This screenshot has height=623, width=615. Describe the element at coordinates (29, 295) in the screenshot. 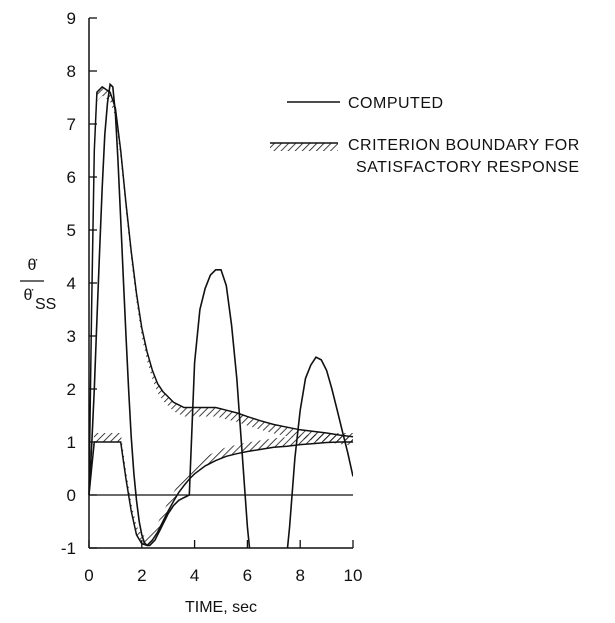

I see `y-label-denominator: θ̇` at that location.